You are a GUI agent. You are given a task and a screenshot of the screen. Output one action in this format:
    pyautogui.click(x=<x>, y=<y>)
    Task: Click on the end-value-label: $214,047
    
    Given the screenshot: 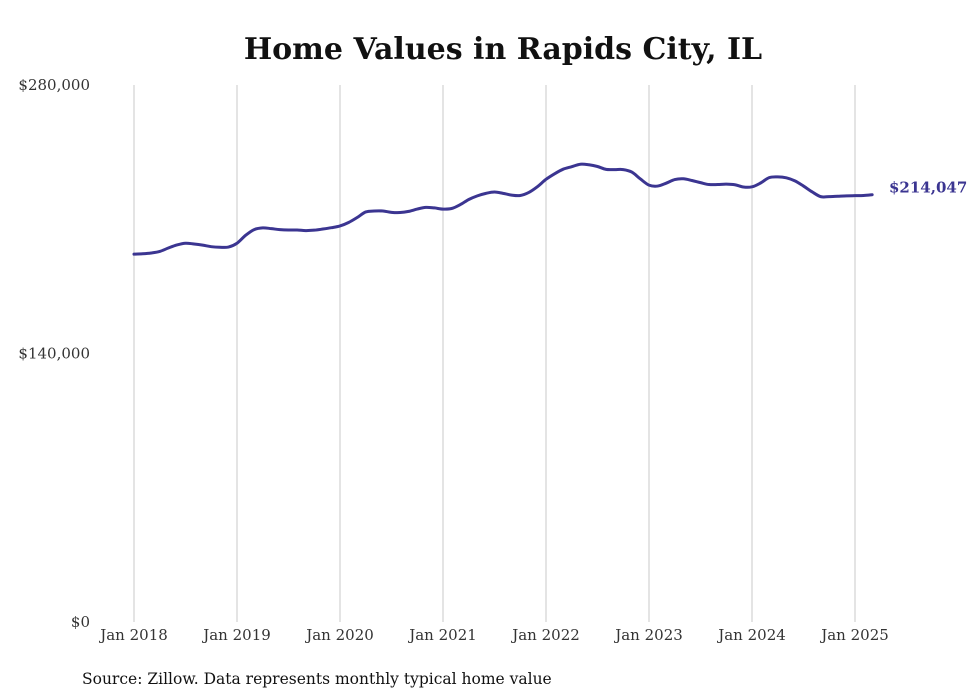 What is the action you would take?
    pyautogui.click(x=928, y=188)
    